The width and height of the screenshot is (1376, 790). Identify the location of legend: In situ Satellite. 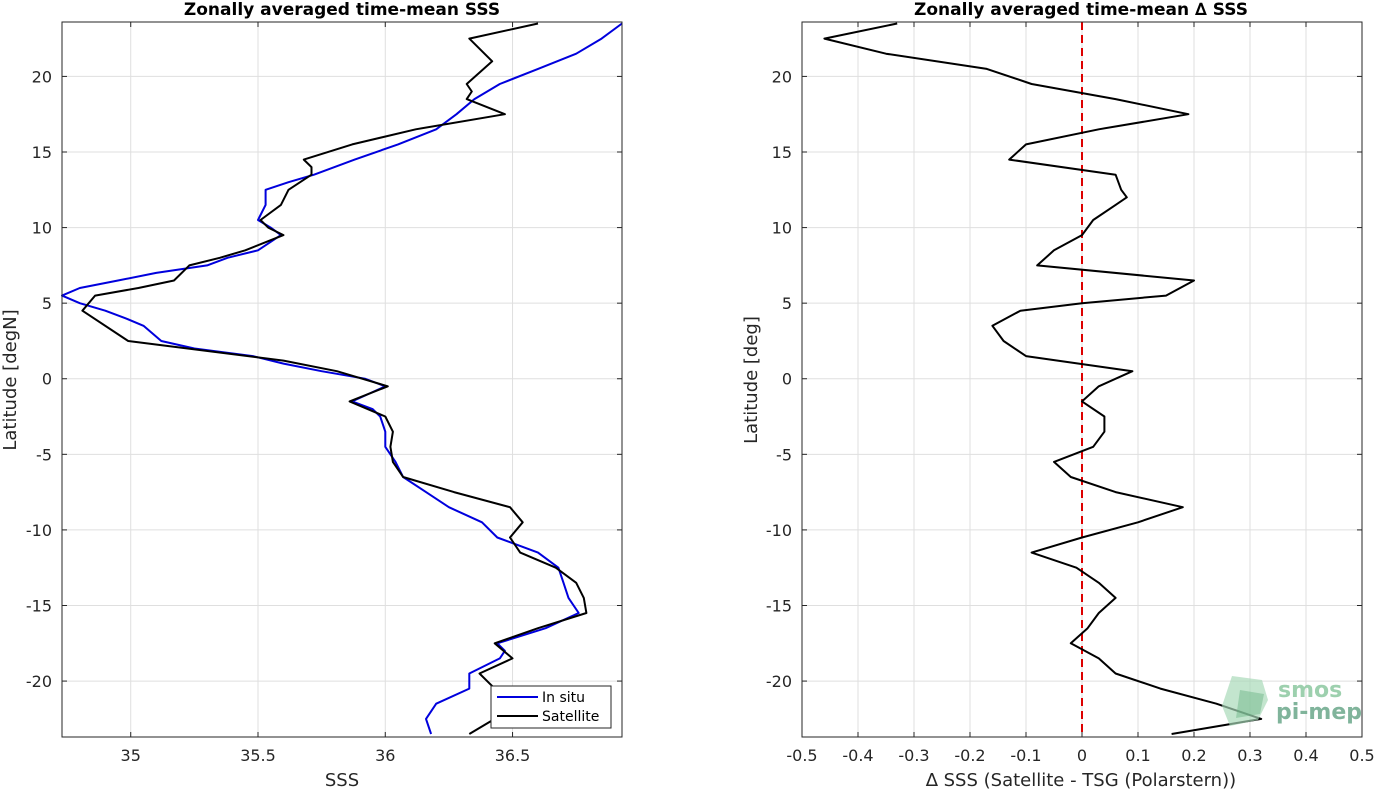
(551, 707).